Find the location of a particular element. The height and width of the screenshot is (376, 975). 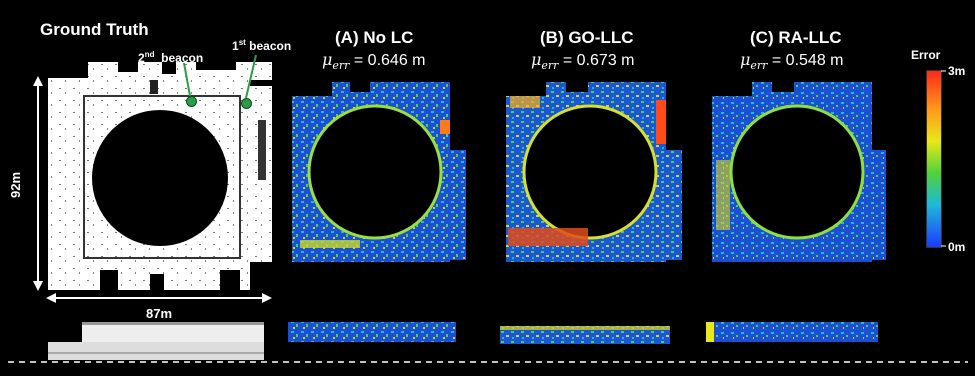

panel-c-error: μerr = 0.548 m is located at coordinates (792, 61).